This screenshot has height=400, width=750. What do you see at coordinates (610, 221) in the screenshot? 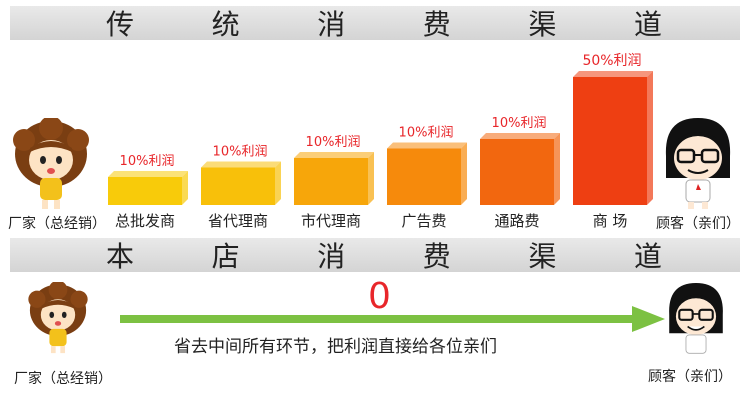
I see `category-label: 商 场` at bounding box center [610, 221].